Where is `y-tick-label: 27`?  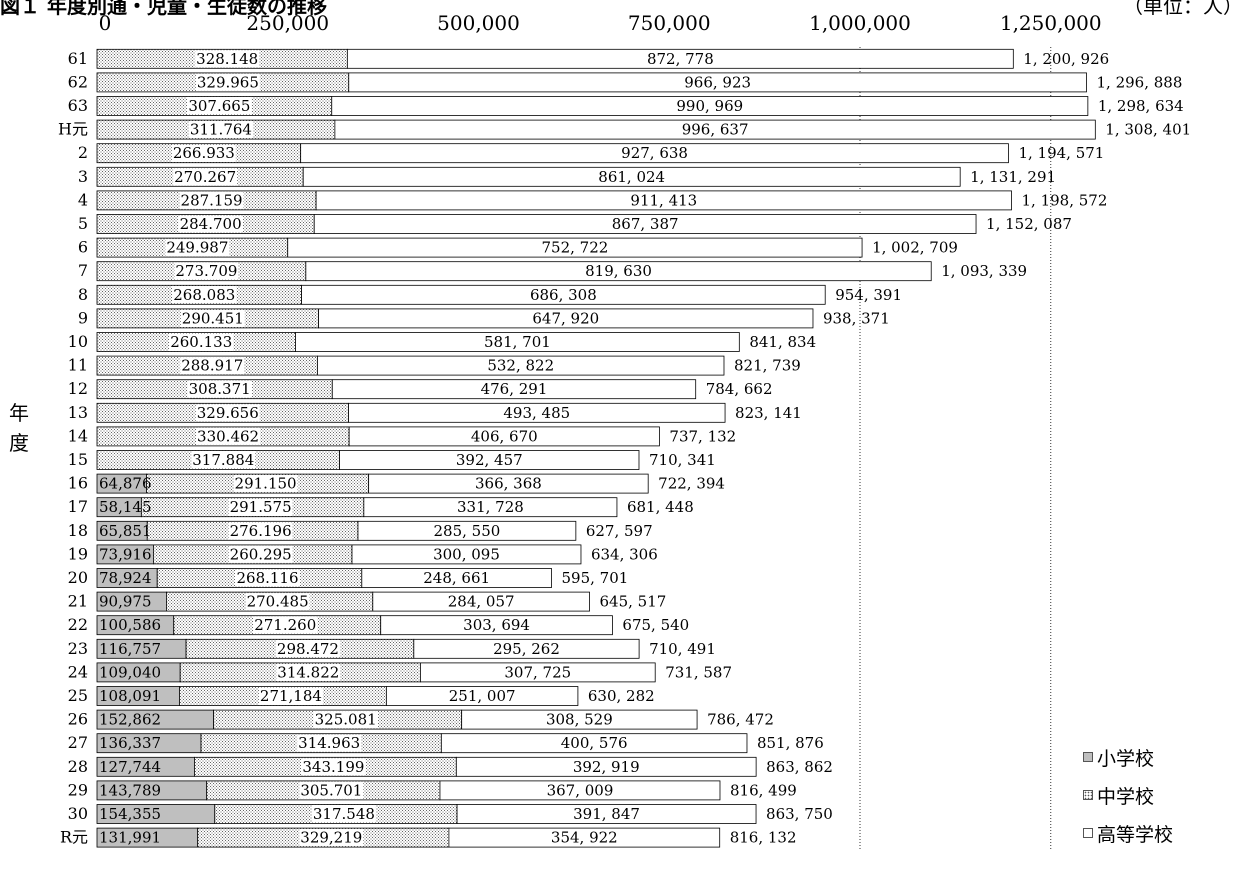
y-tick-label: 27 is located at coordinates (78, 742).